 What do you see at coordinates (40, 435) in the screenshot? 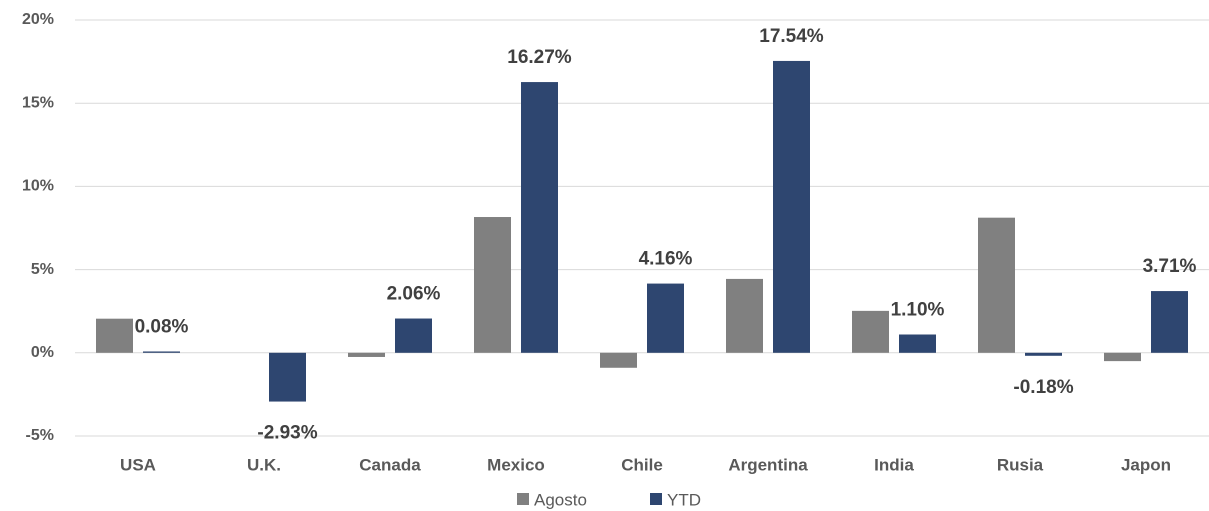
I see `y-tick-label: -5%` at bounding box center [40, 435].